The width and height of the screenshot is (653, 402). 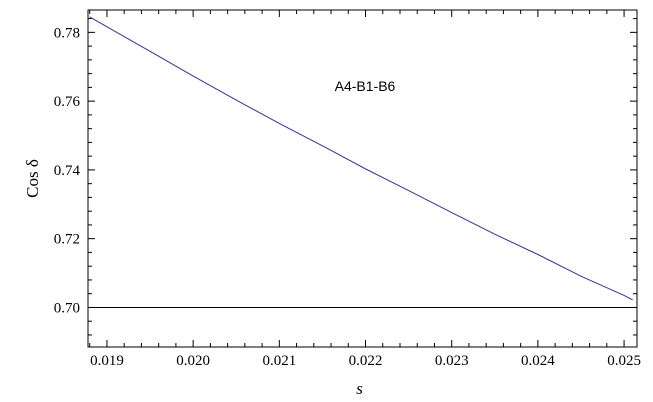 What do you see at coordinates (452, 361) in the screenshot?
I see `x-tick-label: 0.023` at bounding box center [452, 361].